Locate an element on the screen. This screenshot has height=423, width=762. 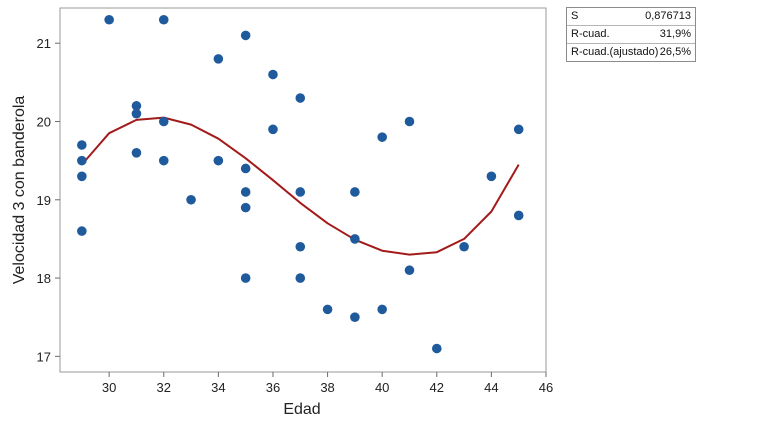
y-tick-label: 17 is located at coordinates (44, 356).